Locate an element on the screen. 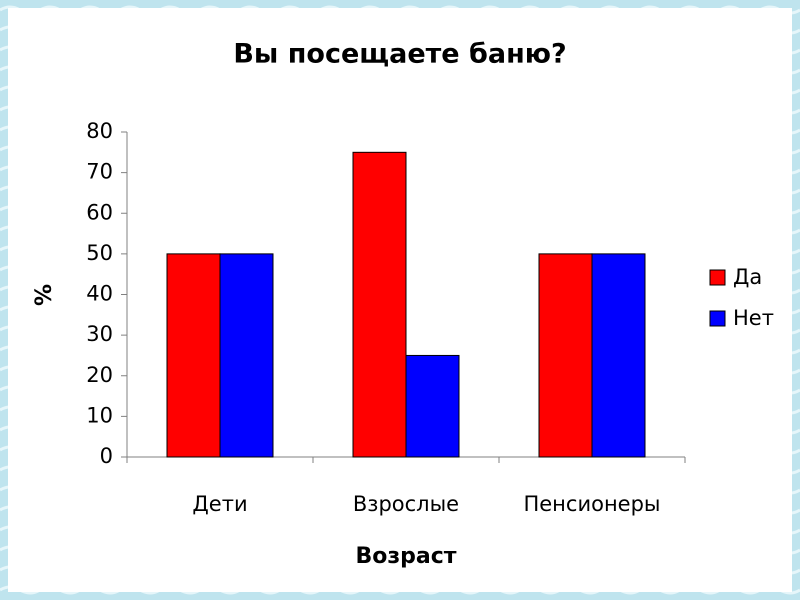 The image size is (800, 600). legend-label: Нет is located at coordinates (753, 318).